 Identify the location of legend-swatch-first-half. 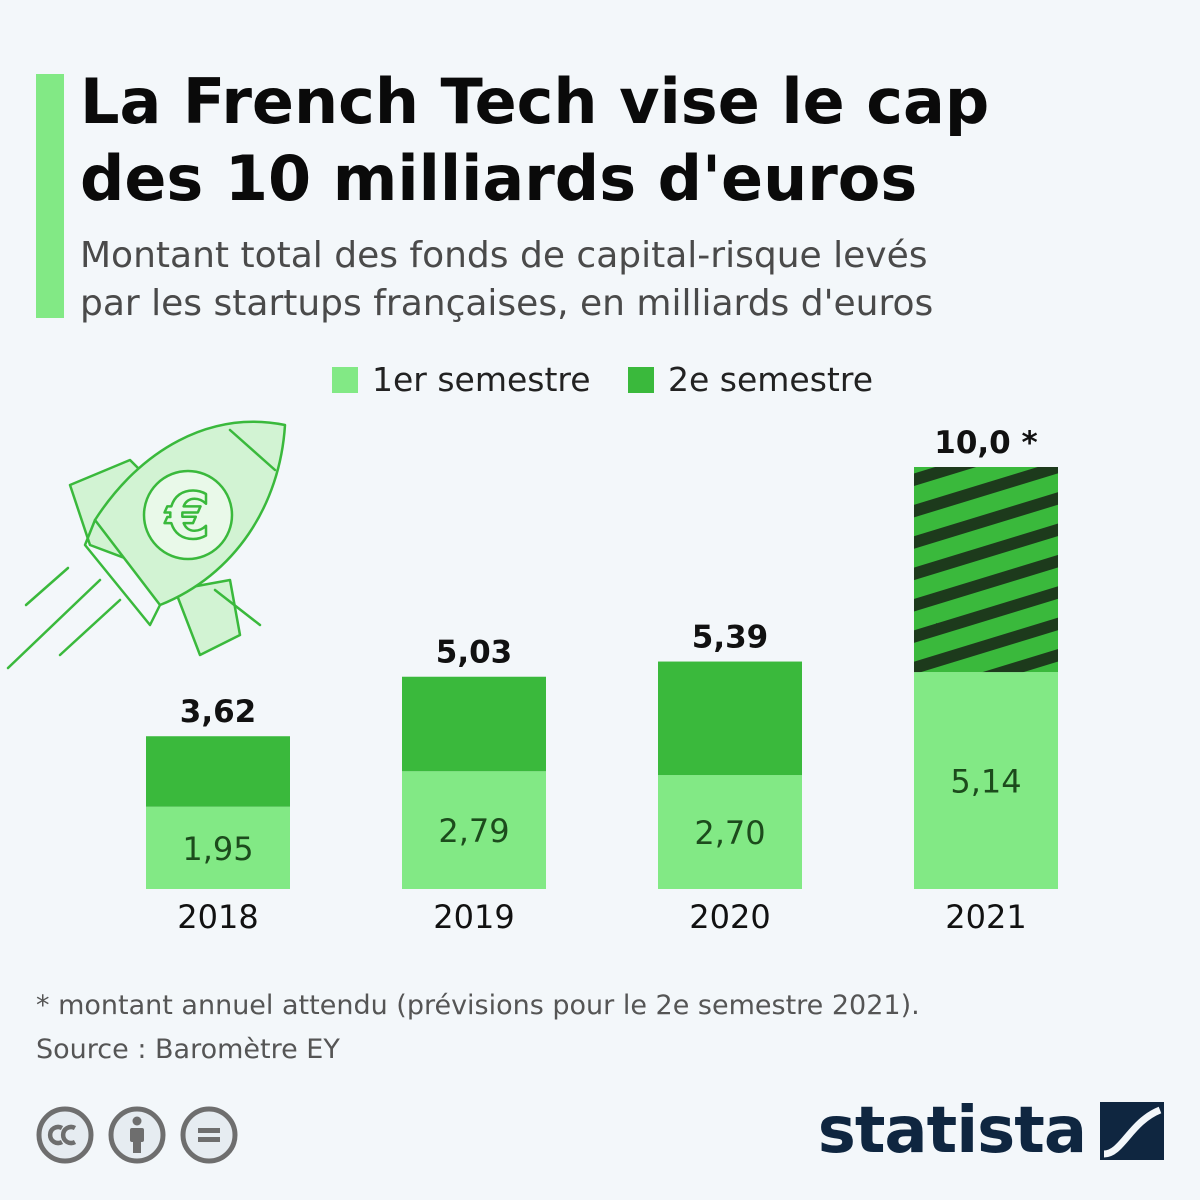
(345, 379).